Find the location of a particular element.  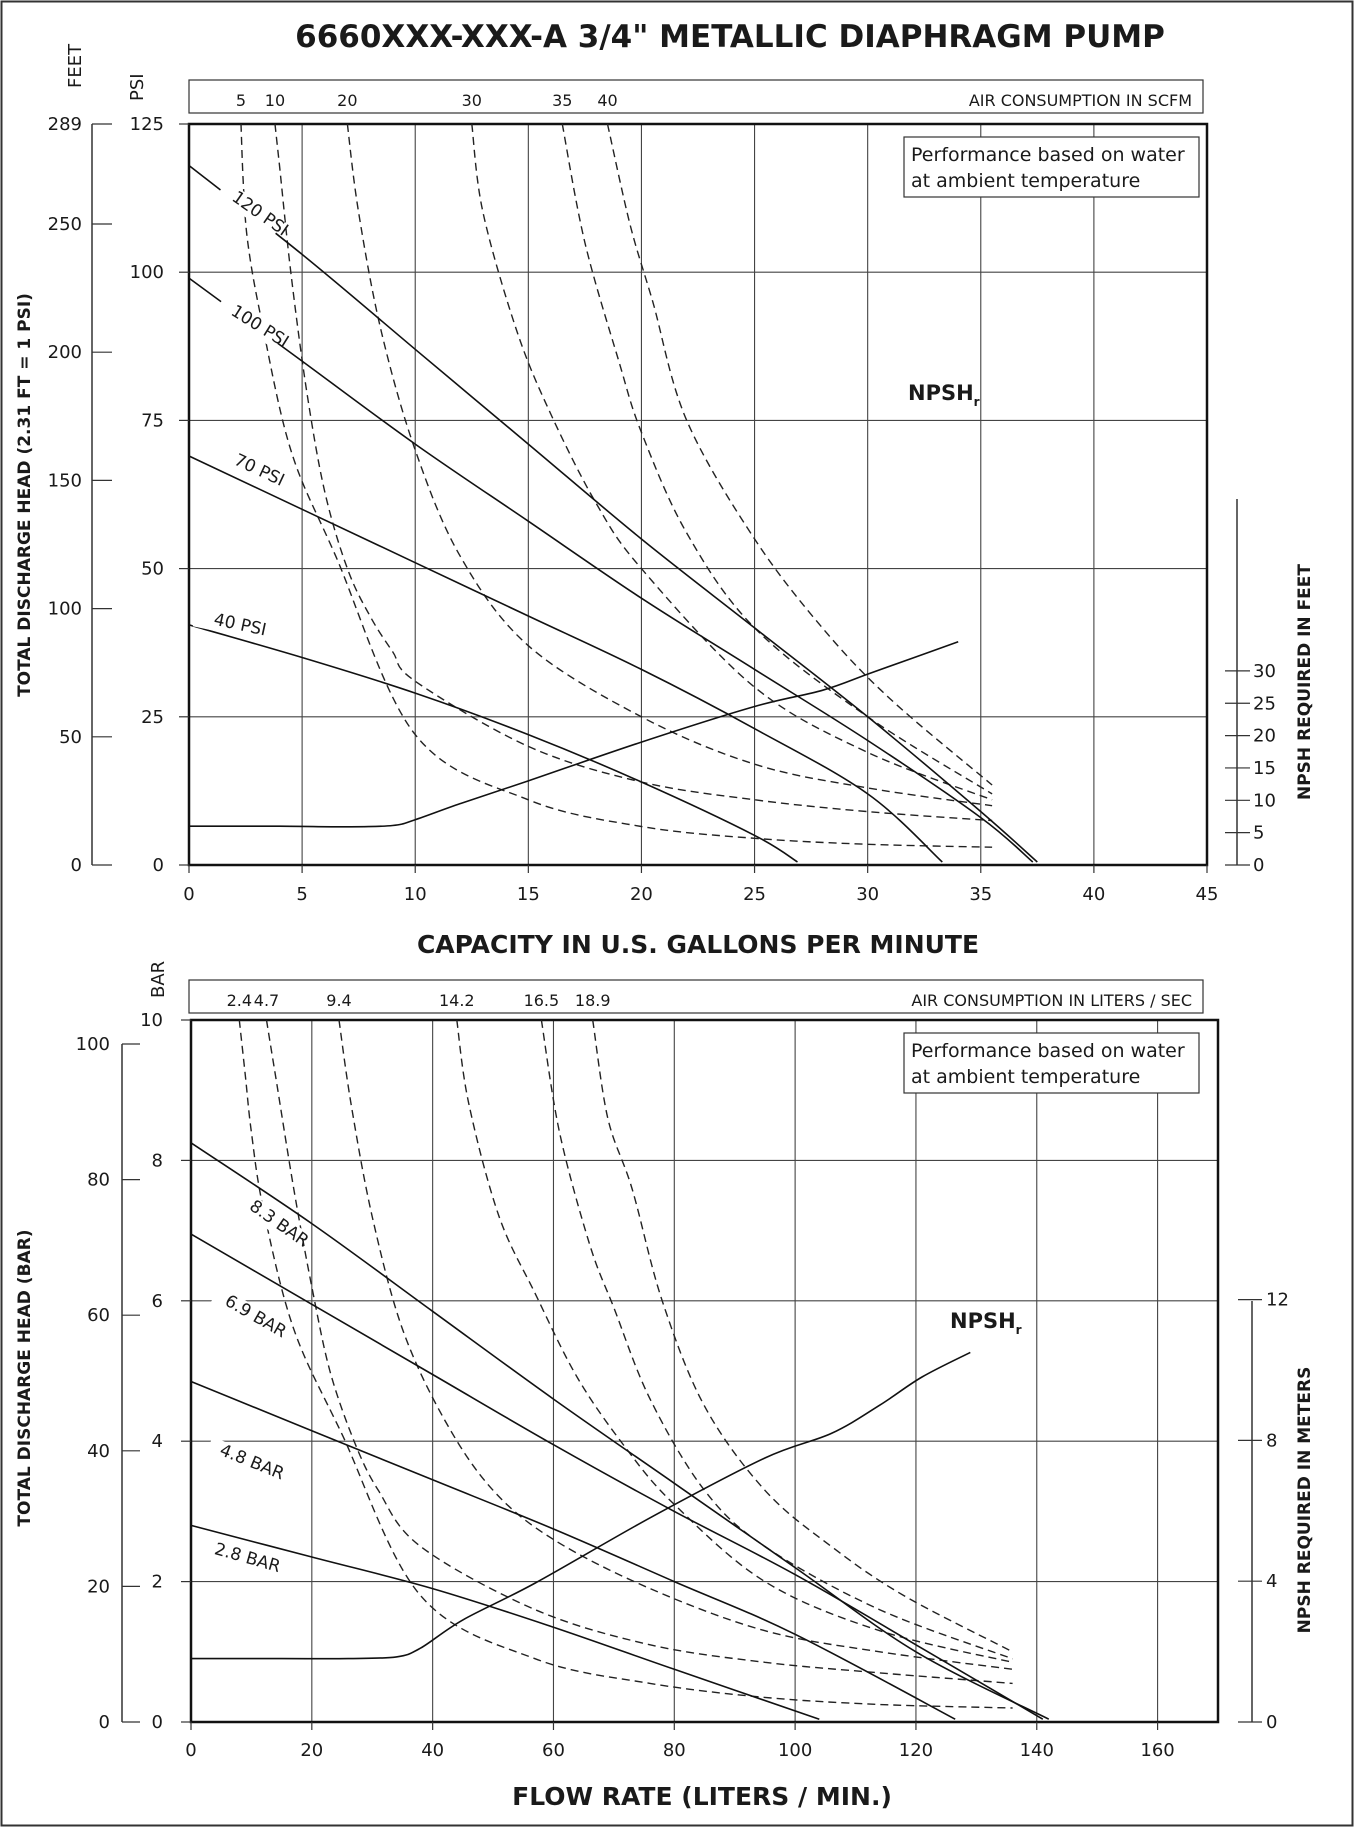

top-npsh-curve-group: NPSHr is located at coordinates (584, 604).